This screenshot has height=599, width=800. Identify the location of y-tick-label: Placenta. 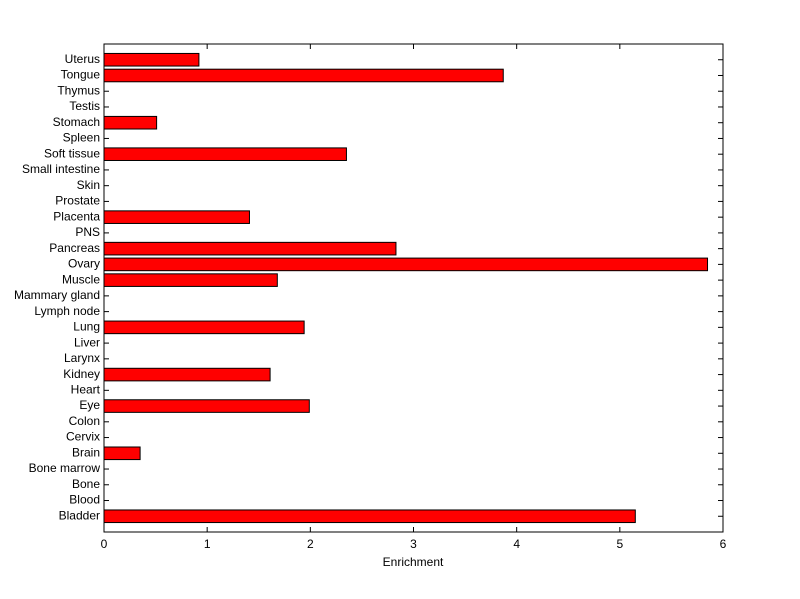
(76, 216).